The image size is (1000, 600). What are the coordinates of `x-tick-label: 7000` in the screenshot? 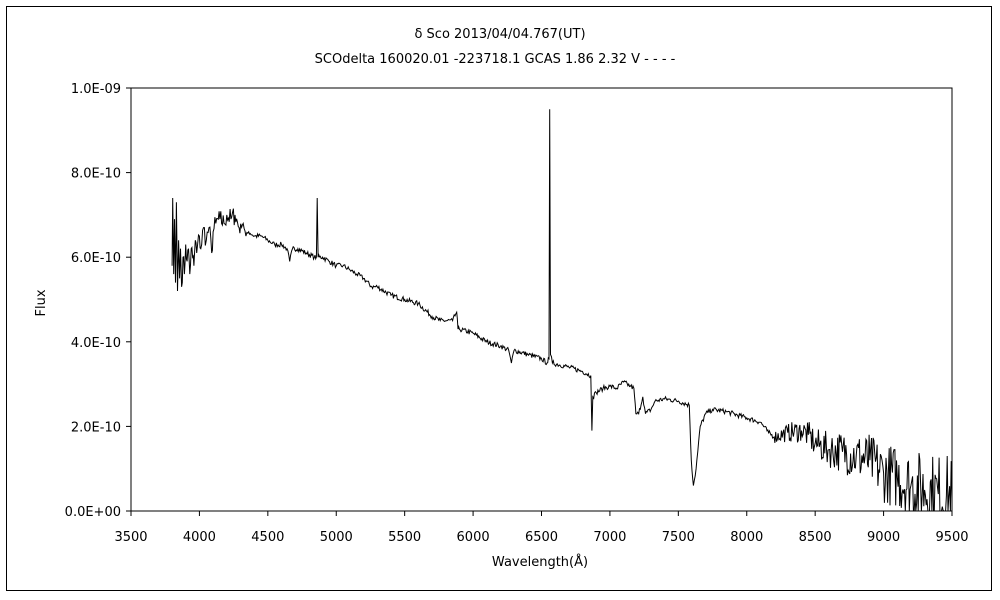 It's located at (609, 537).